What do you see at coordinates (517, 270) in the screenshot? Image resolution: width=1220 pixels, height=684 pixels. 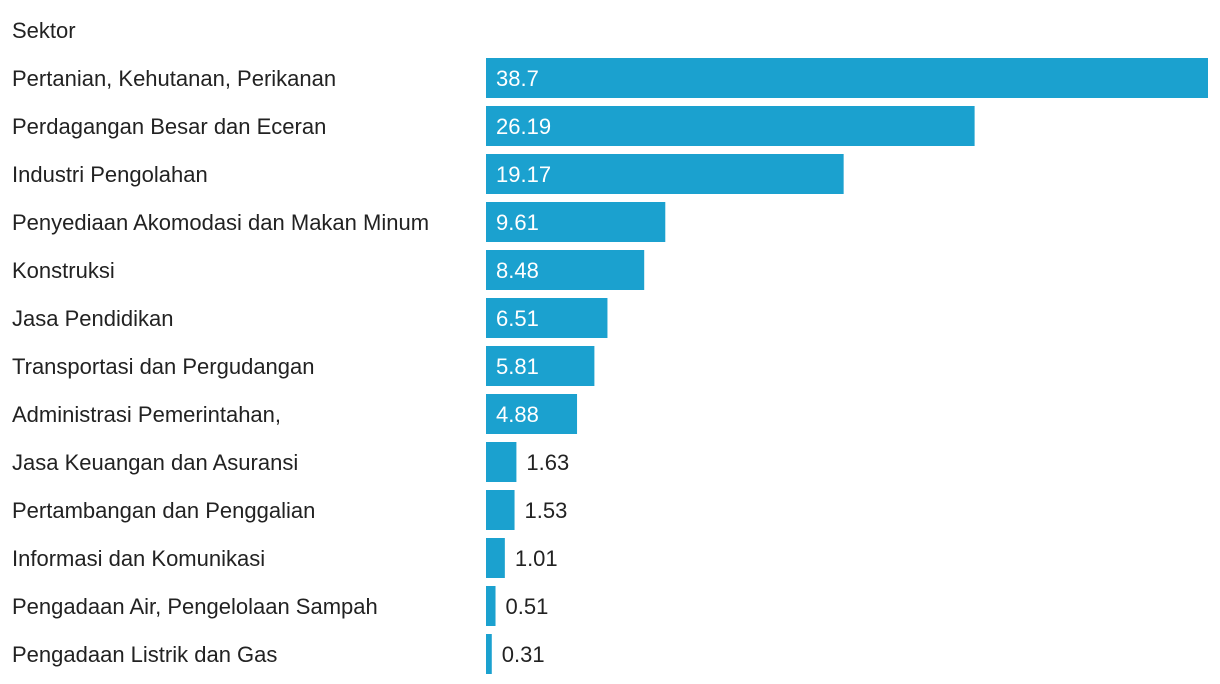 I see `value-label: 8.48` at bounding box center [517, 270].